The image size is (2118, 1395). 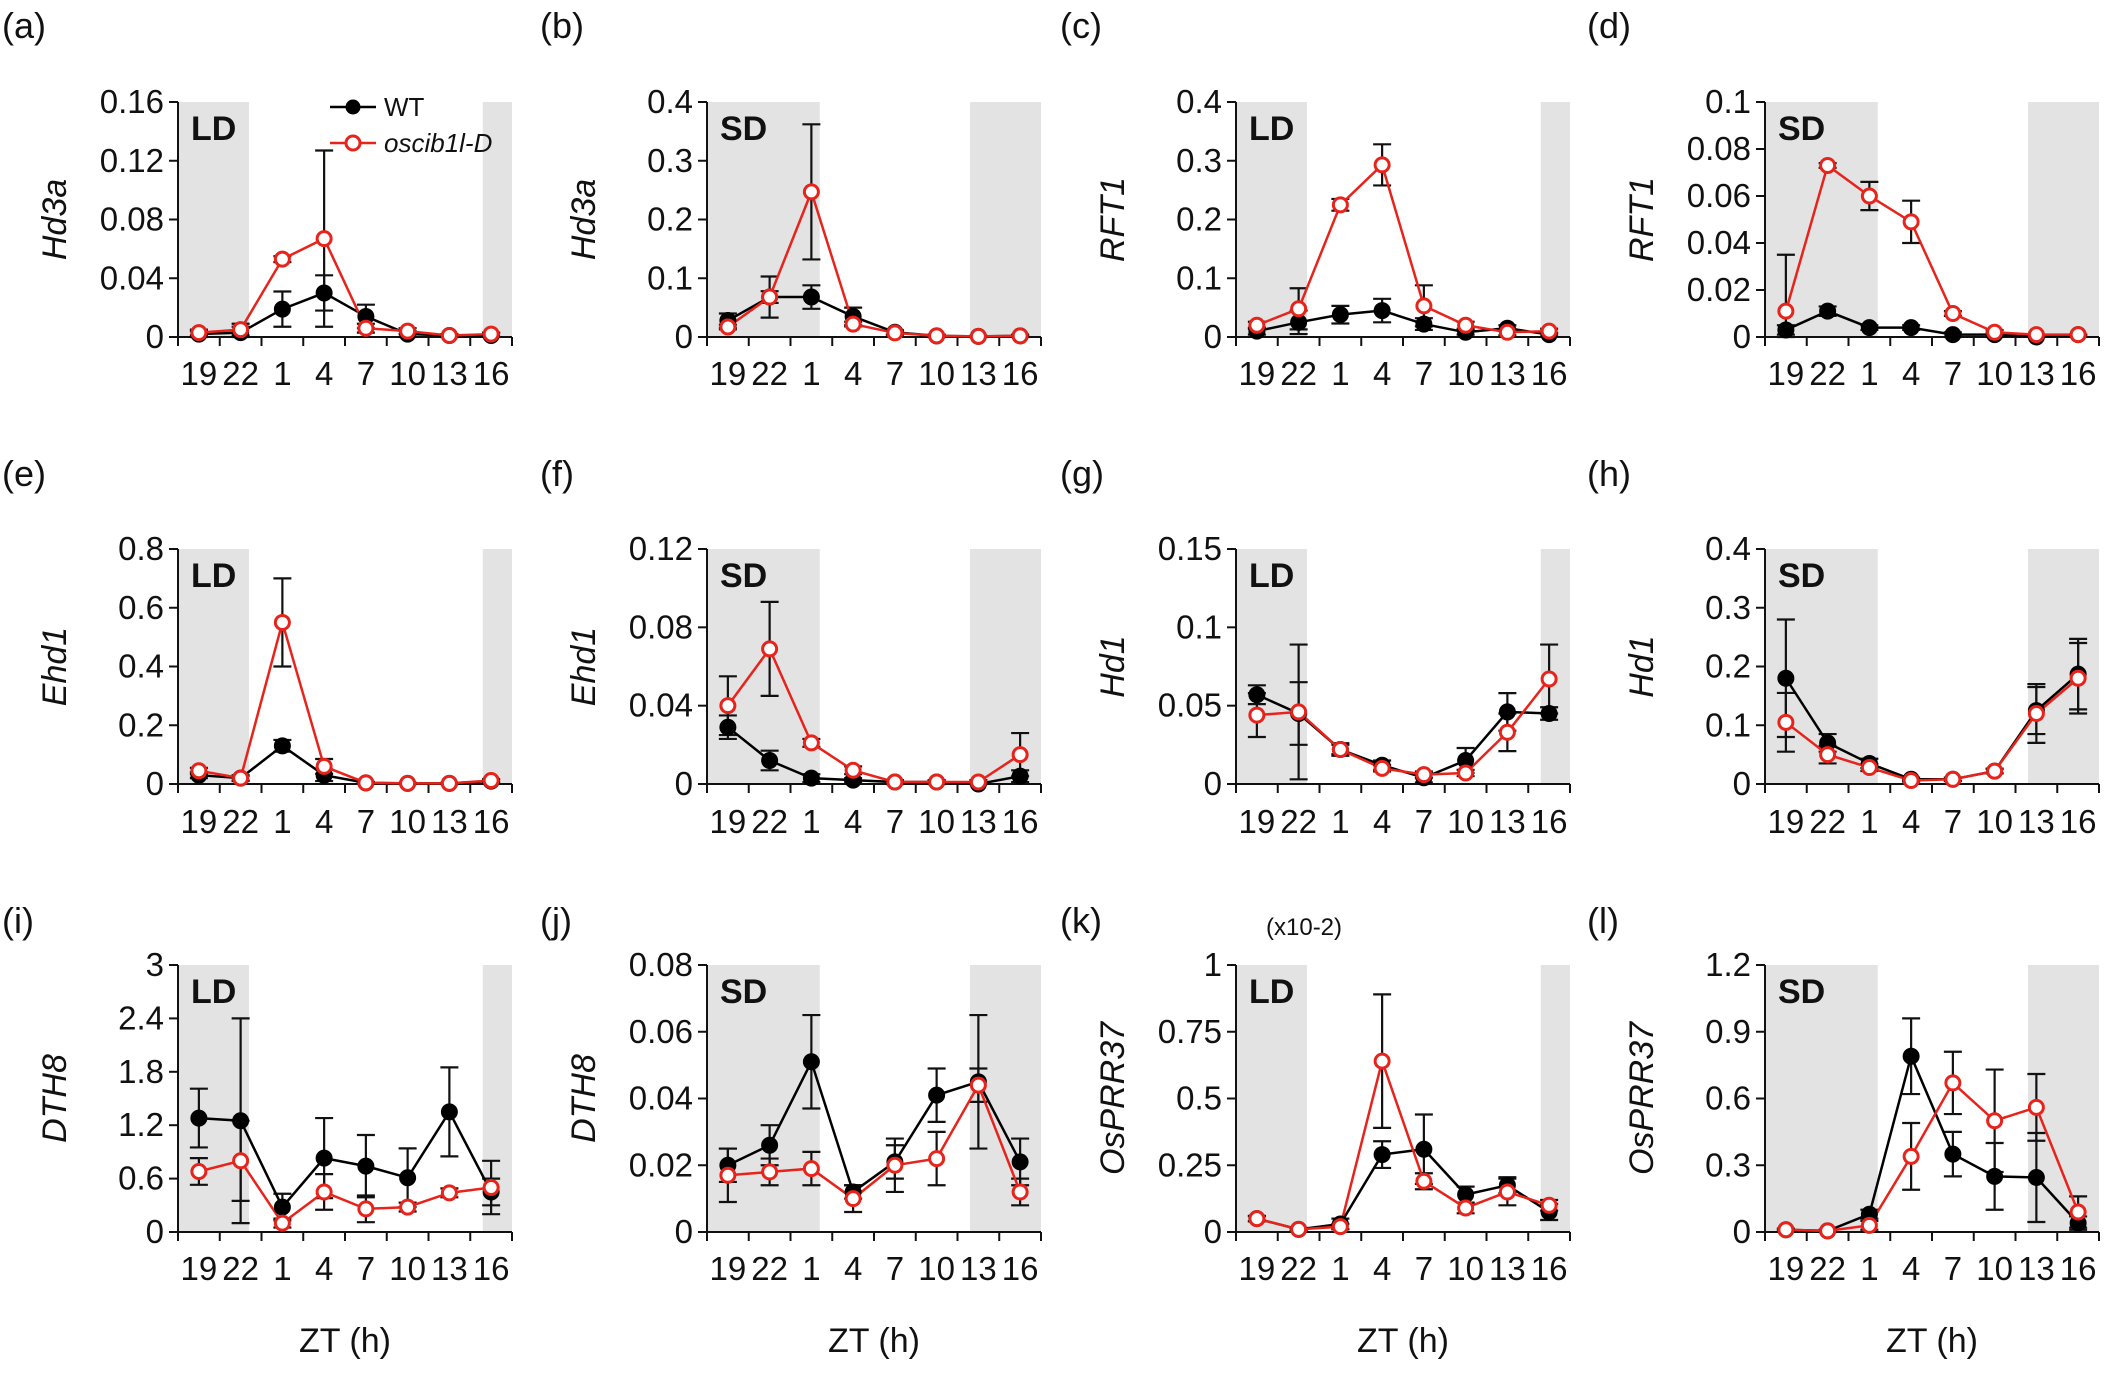 What do you see at coordinates (562, 25) in the screenshot?
I see `panel-label: (b)` at bounding box center [562, 25].